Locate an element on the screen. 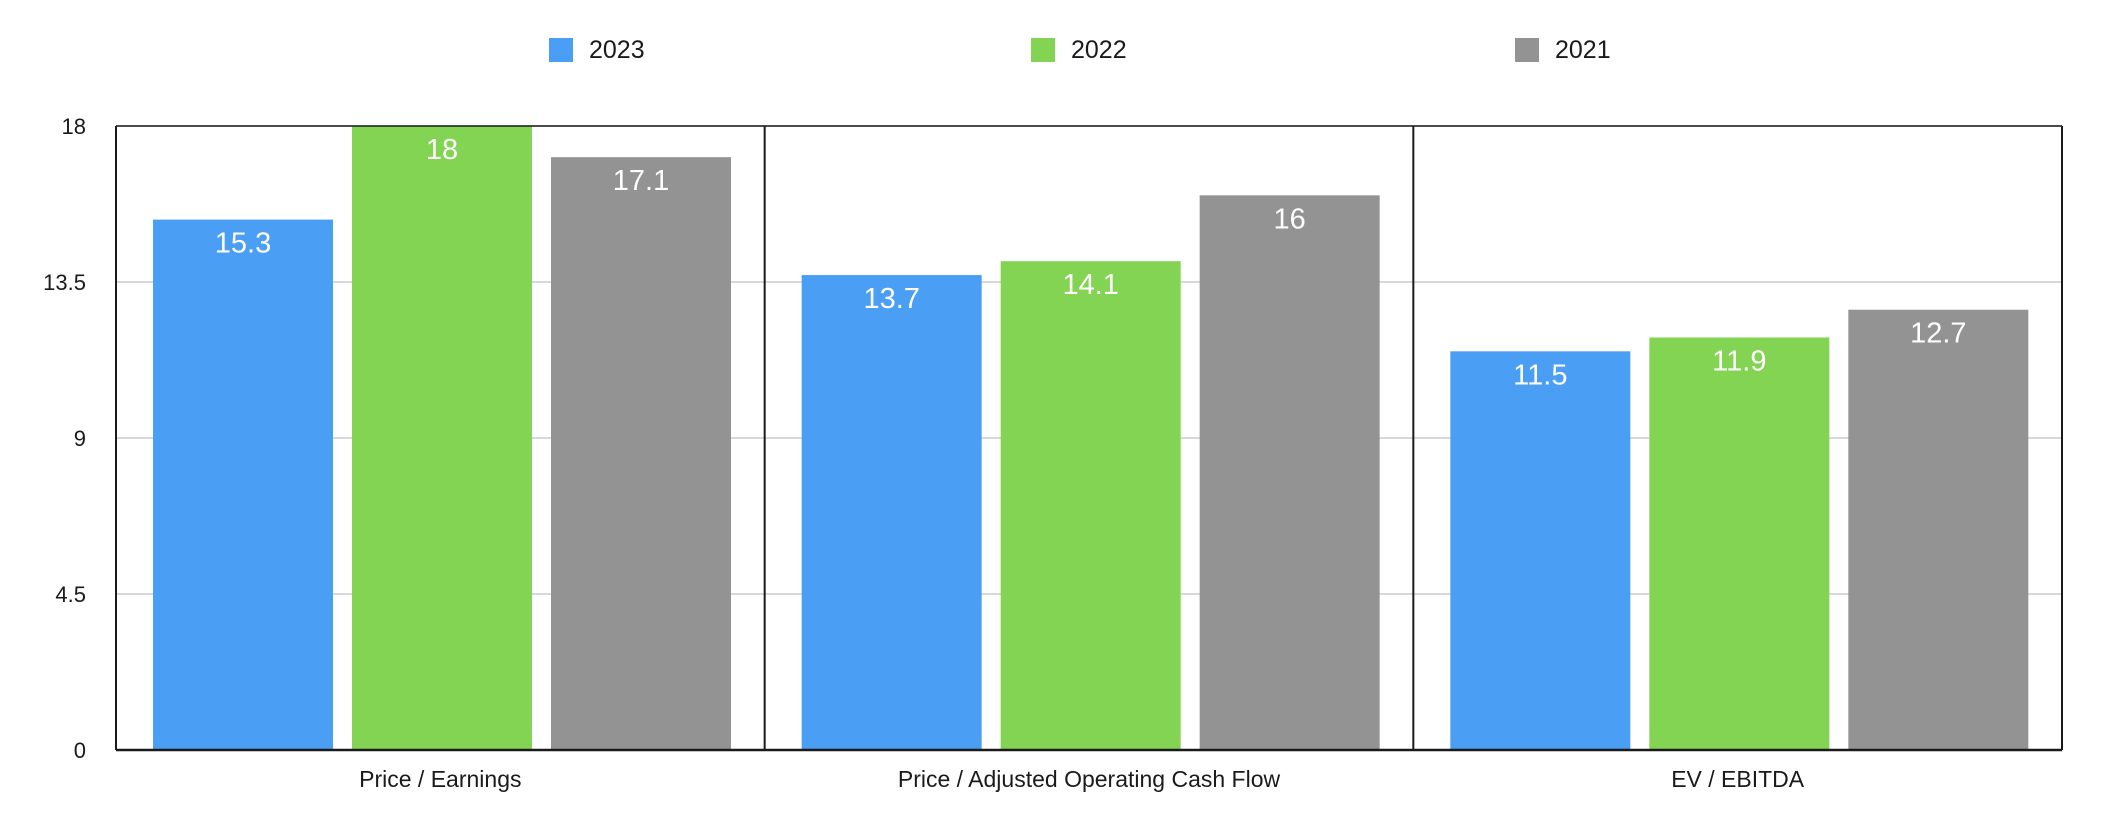 The height and width of the screenshot is (826, 2110). y-tick-label: 18 is located at coordinates (74, 126).